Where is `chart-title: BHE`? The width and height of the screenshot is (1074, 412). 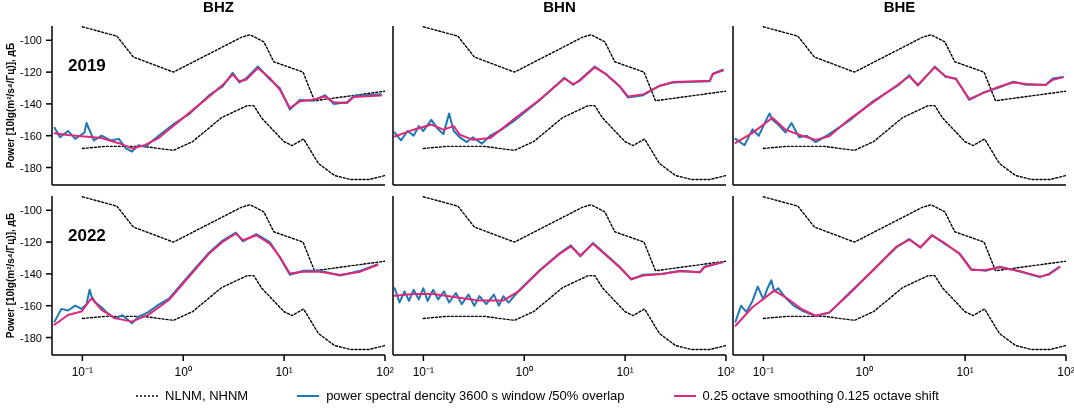 chart-title: BHE is located at coordinates (899, 7).